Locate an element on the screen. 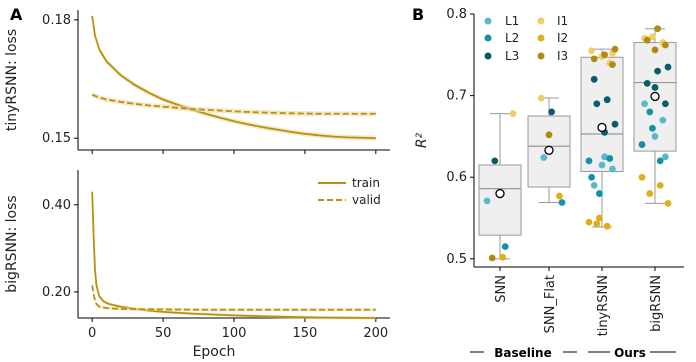  snn-flat-point-i2 is located at coordinates (559, 196).